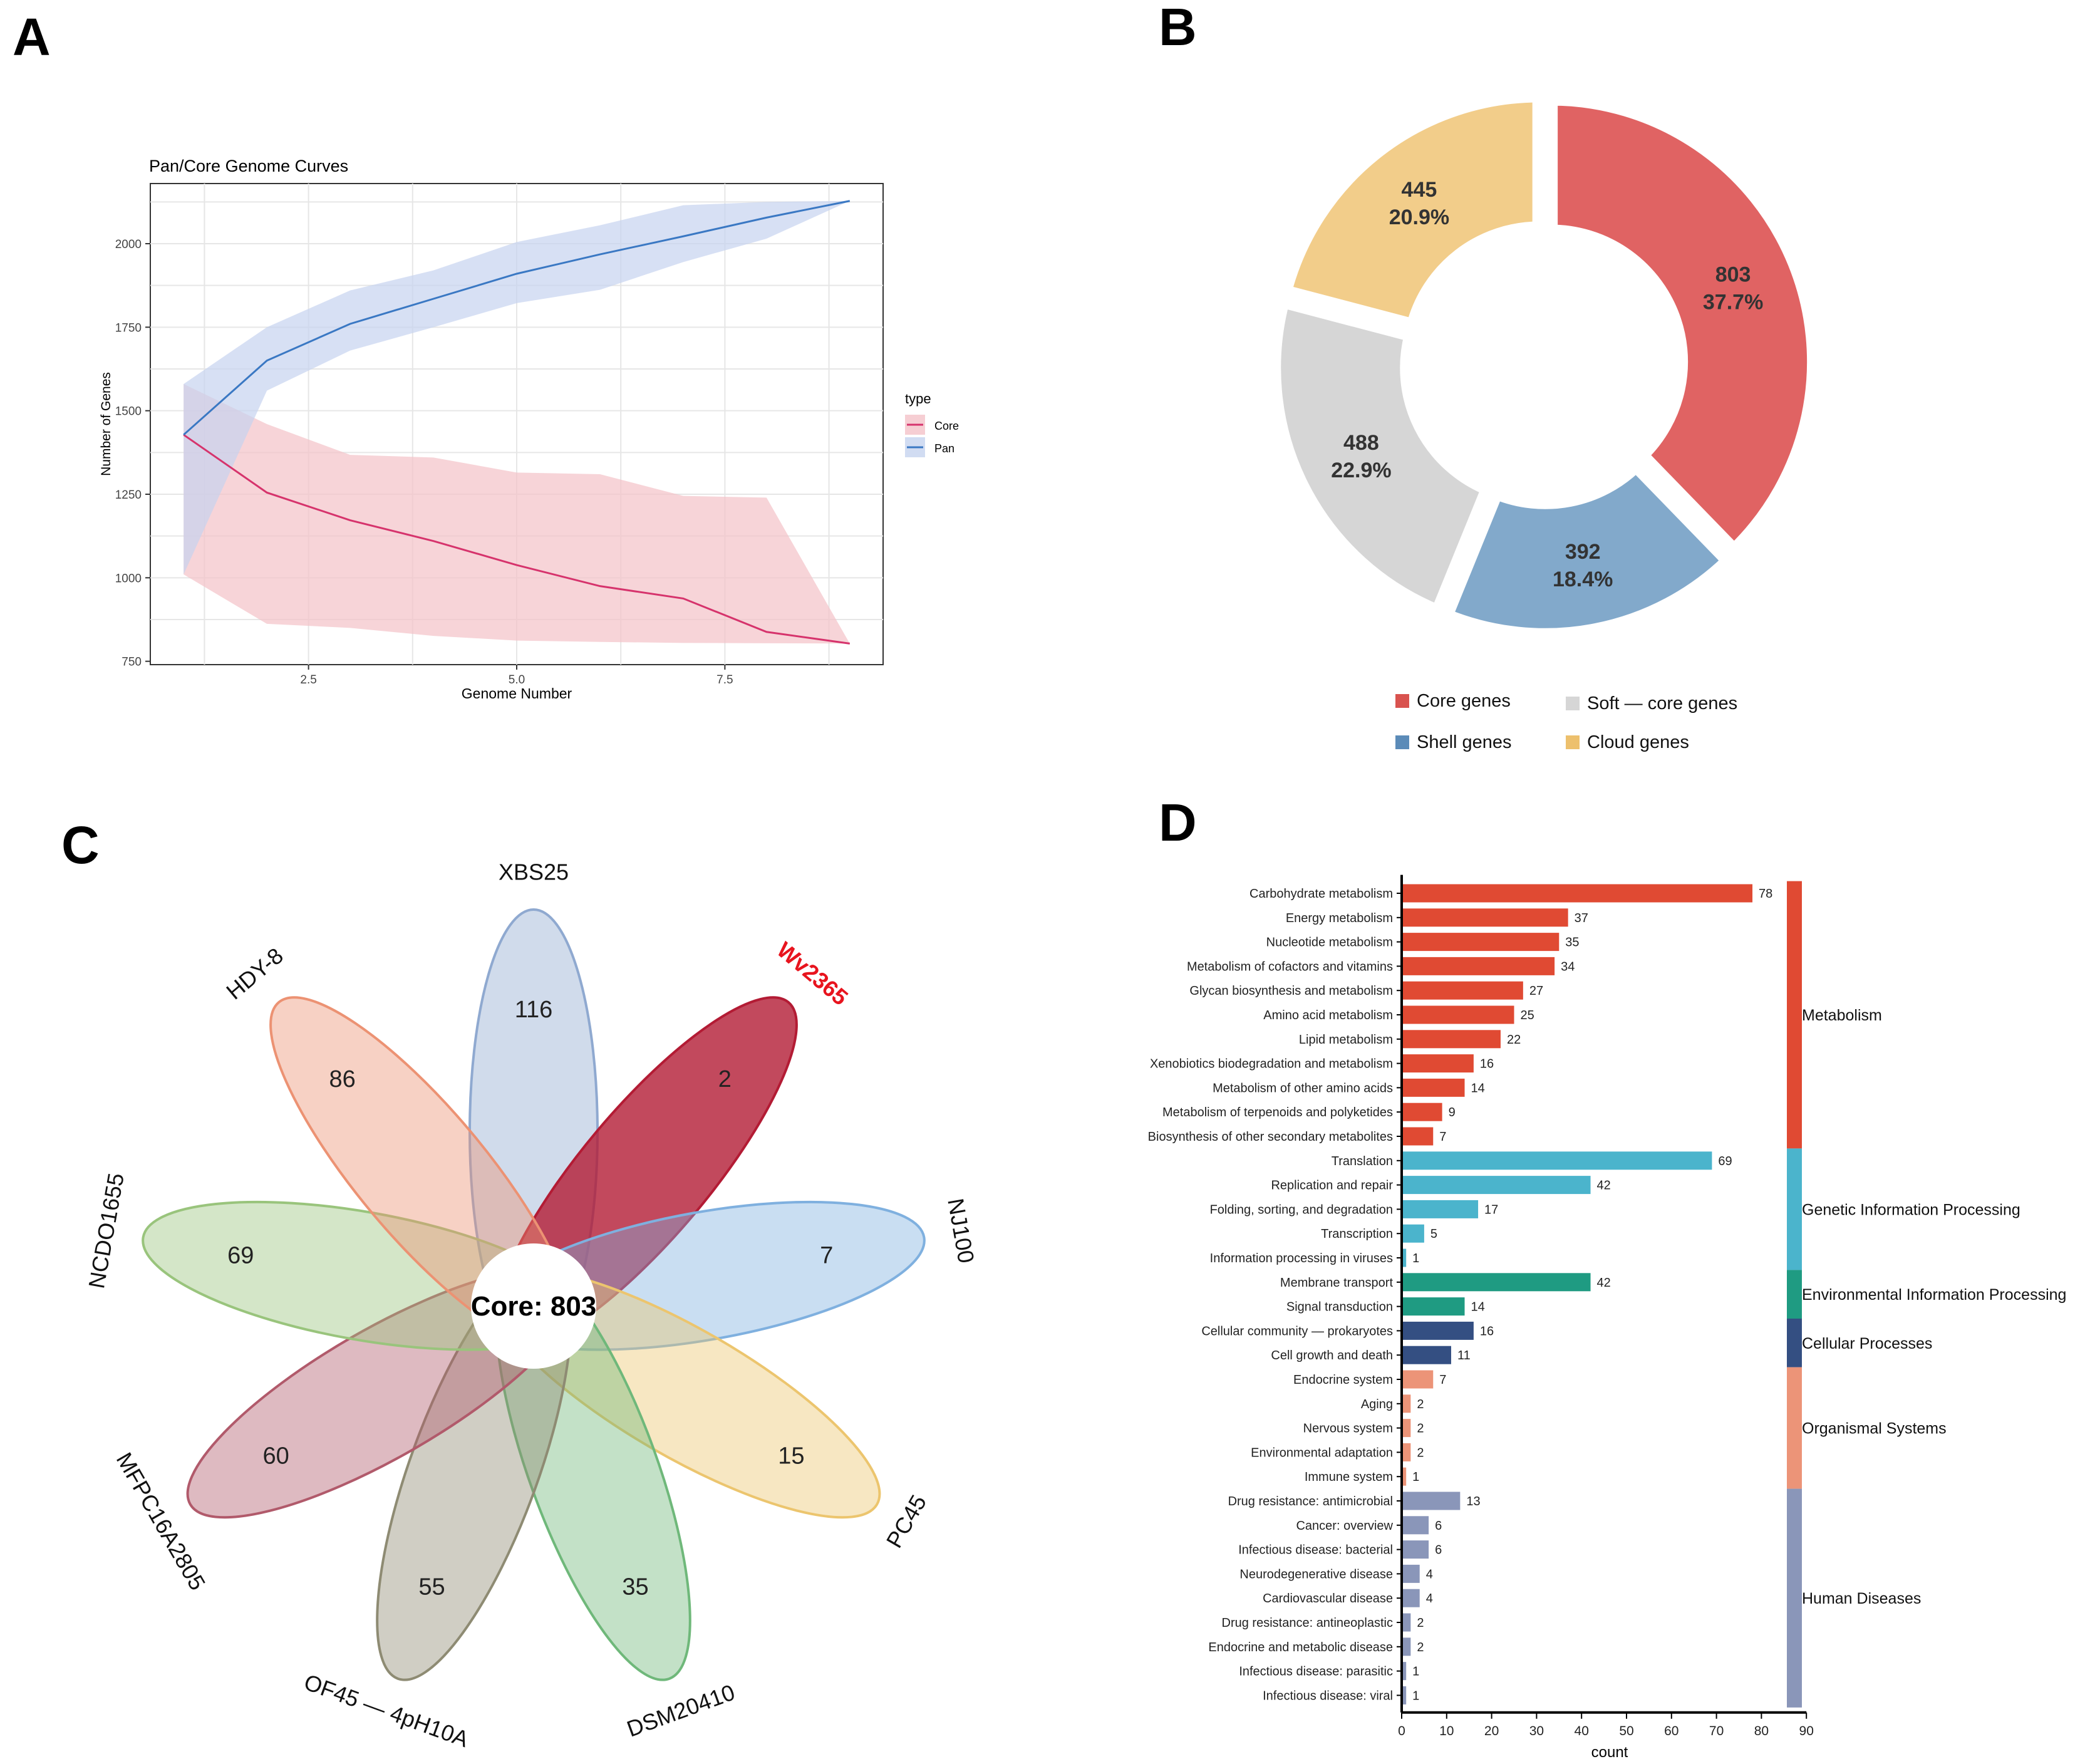 The width and height of the screenshot is (2095, 1764). What do you see at coordinates (1514, 1040) in the screenshot?
I see `bar-value-label: 22` at bounding box center [1514, 1040].